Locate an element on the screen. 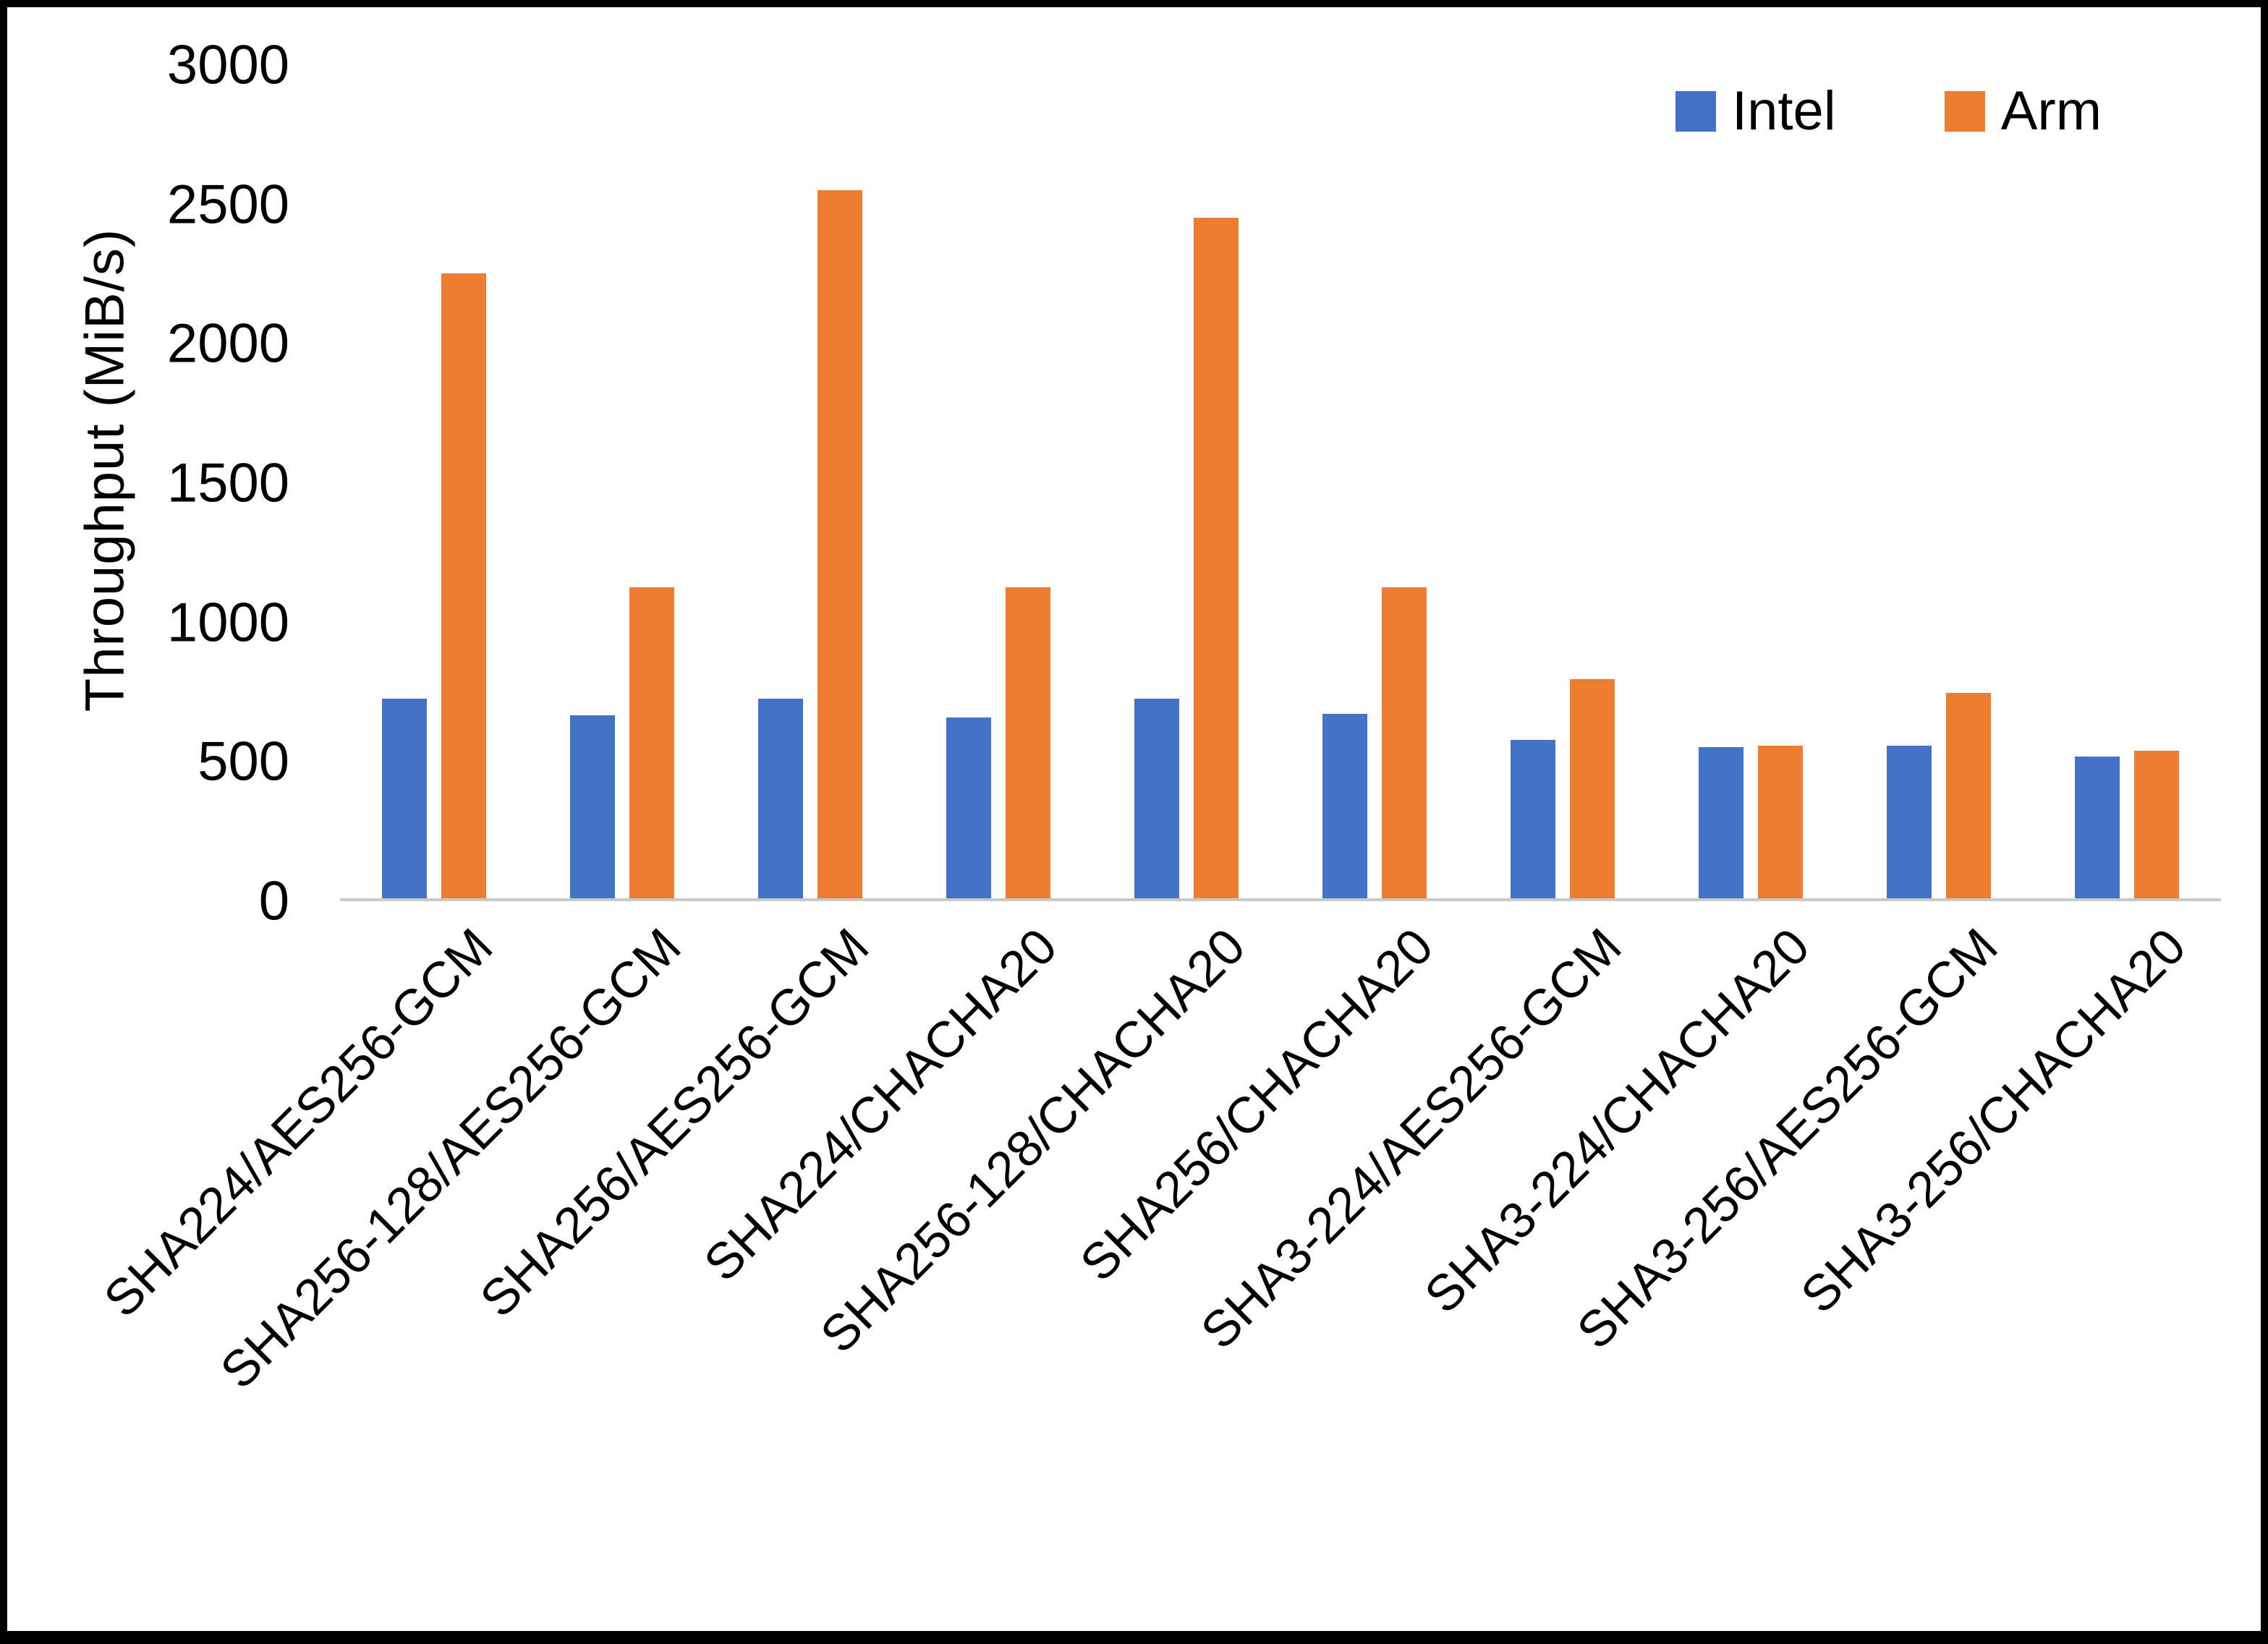  y-tick-label: 500 is located at coordinates (243, 762).